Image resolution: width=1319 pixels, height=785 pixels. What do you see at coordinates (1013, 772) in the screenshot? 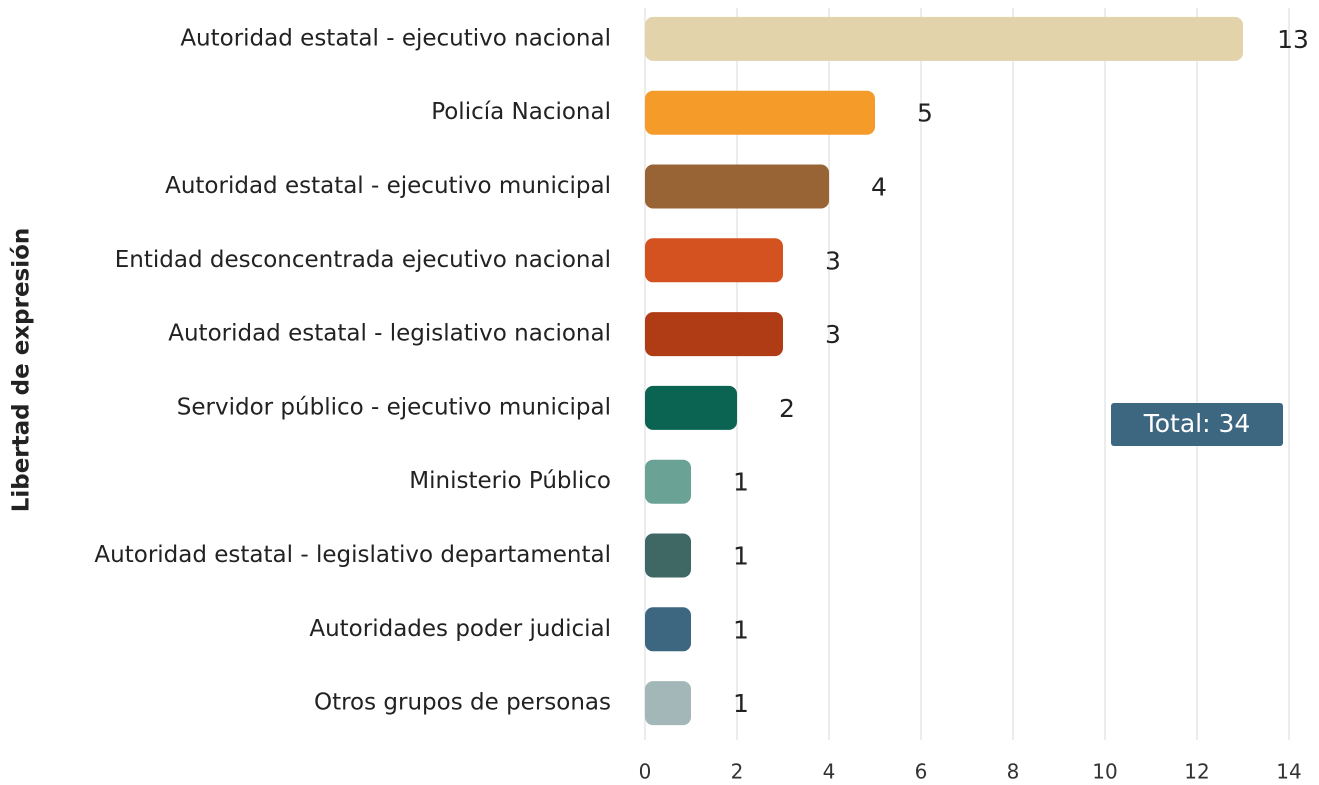
I see `x-tick-label: 8` at bounding box center [1013, 772].